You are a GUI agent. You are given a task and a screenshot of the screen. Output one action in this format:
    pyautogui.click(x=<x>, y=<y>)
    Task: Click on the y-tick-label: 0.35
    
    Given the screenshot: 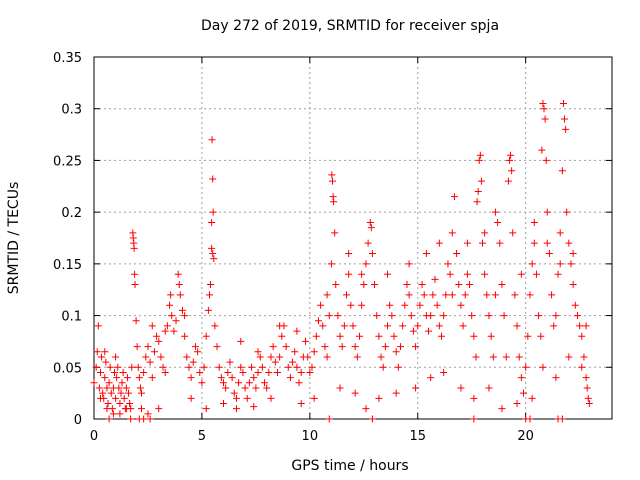 What is the action you would take?
    pyautogui.click(x=67, y=58)
    